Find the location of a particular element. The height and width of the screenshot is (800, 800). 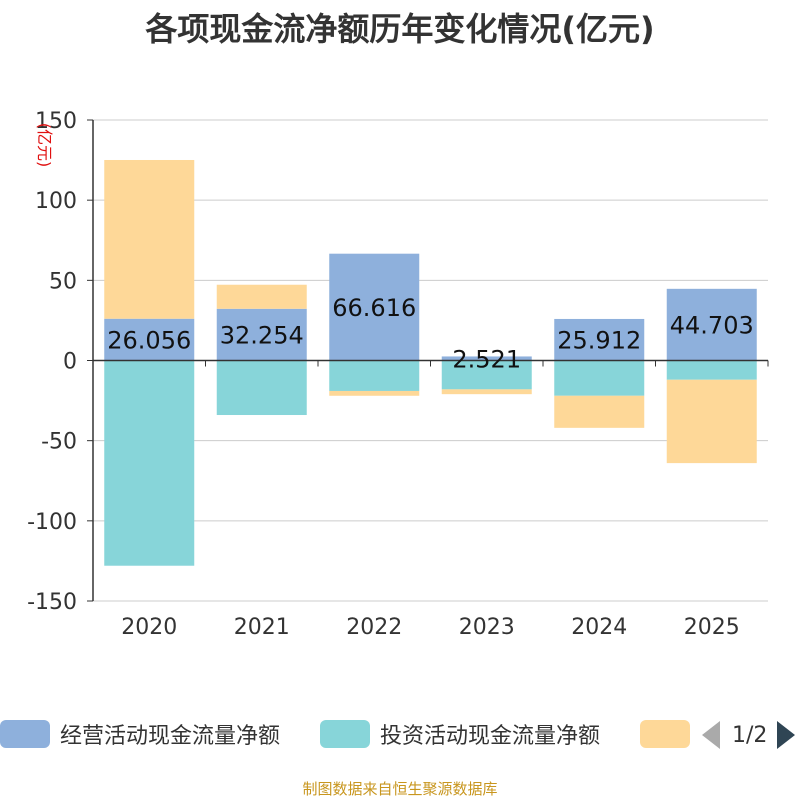

bar-series0-2024 is located at coordinates (599, 339).